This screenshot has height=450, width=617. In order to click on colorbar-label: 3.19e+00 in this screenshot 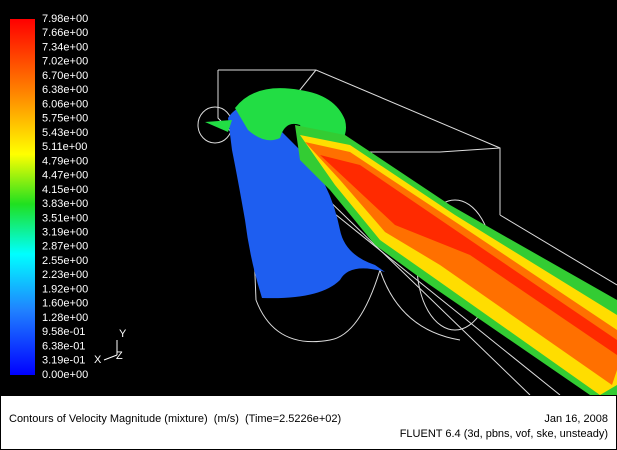, I will do `click(65, 233)`.